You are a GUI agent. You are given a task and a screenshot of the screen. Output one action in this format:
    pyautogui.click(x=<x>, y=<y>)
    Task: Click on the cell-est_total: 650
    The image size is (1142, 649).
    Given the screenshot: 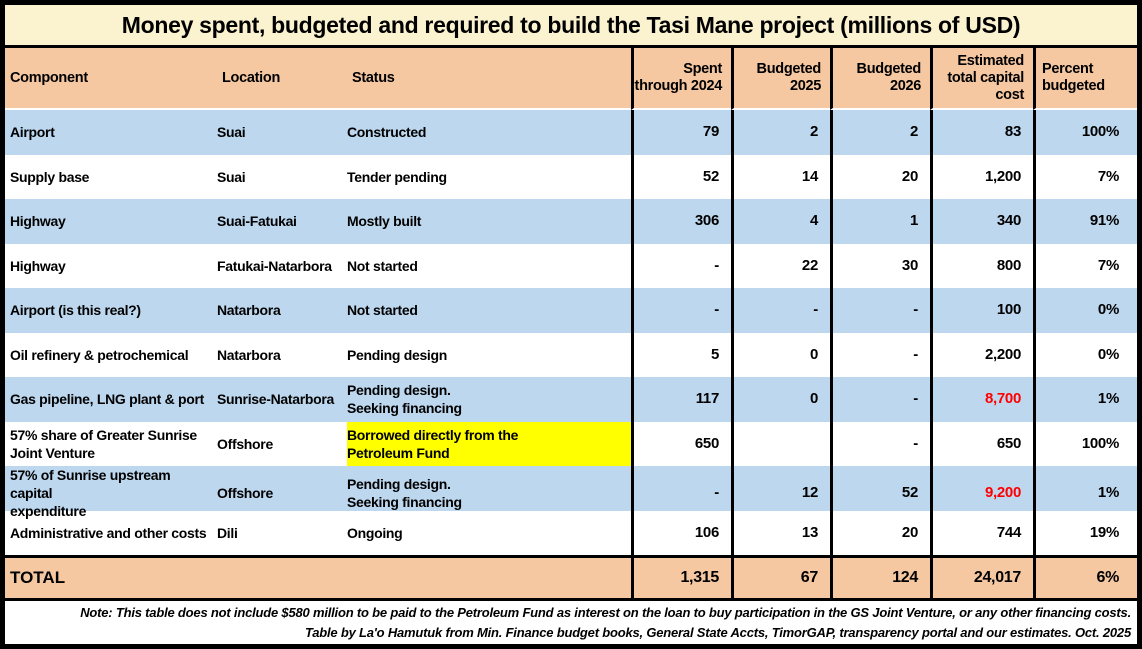 What is the action you would take?
    pyautogui.click(x=981, y=443)
    